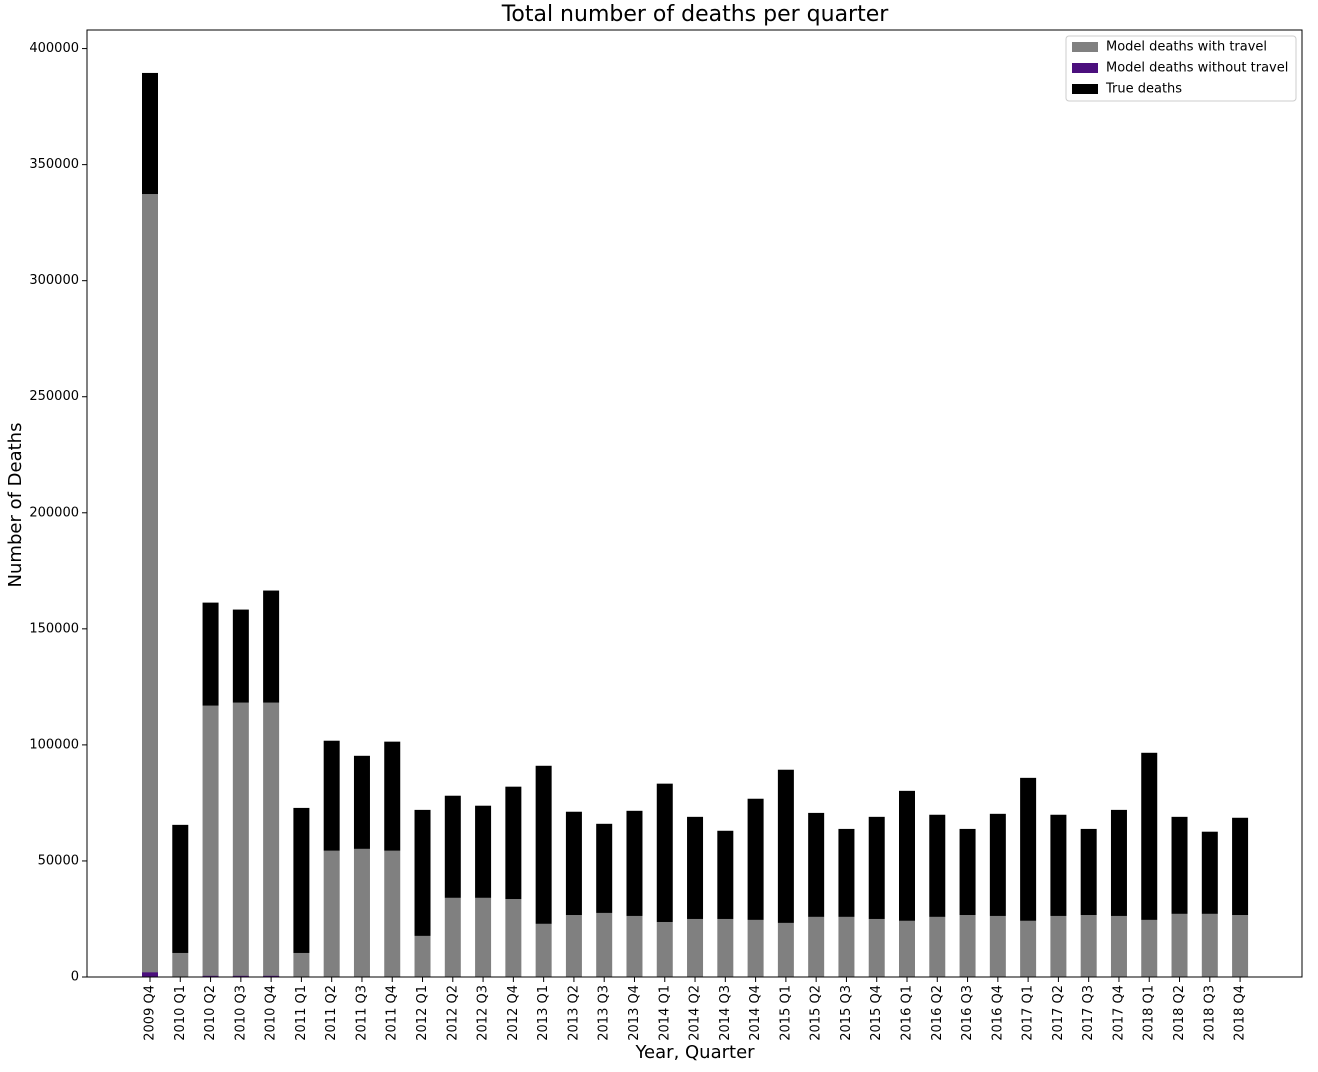  I want to click on x-tick-label: 2013 Q4, so click(634, 1013).